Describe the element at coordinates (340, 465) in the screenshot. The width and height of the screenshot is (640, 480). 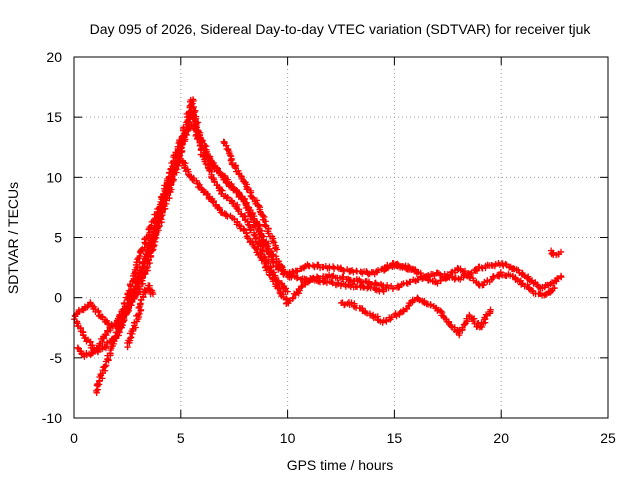
I see `x-axis-label: GPS time / hours` at that location.